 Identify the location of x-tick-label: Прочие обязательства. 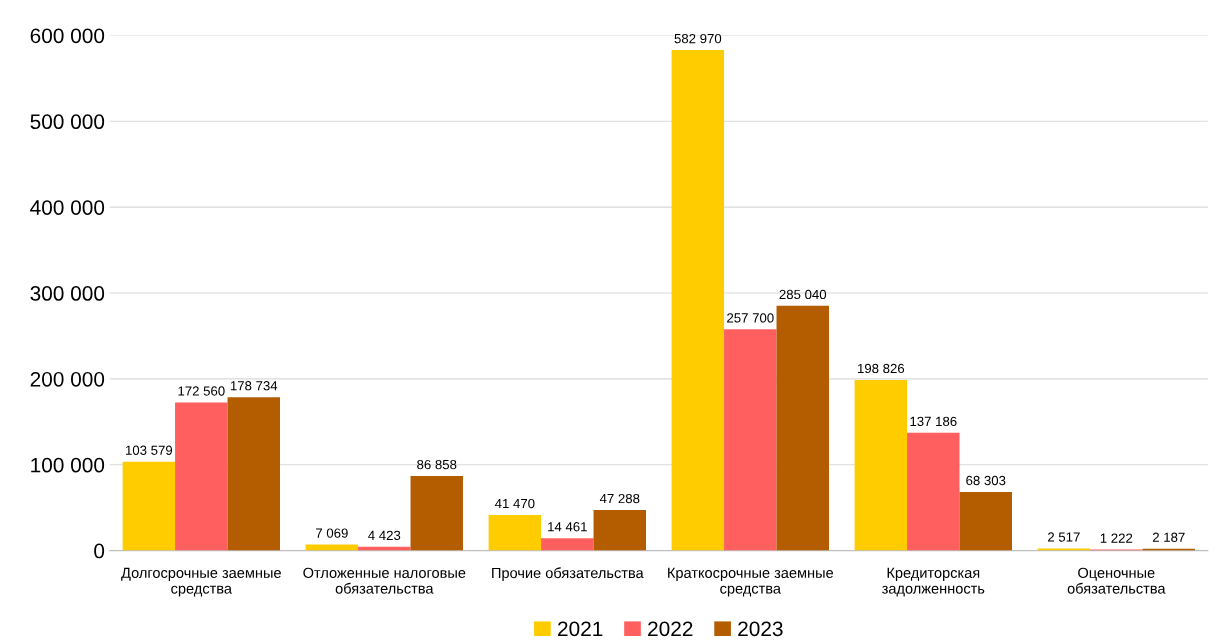
(568, 574).